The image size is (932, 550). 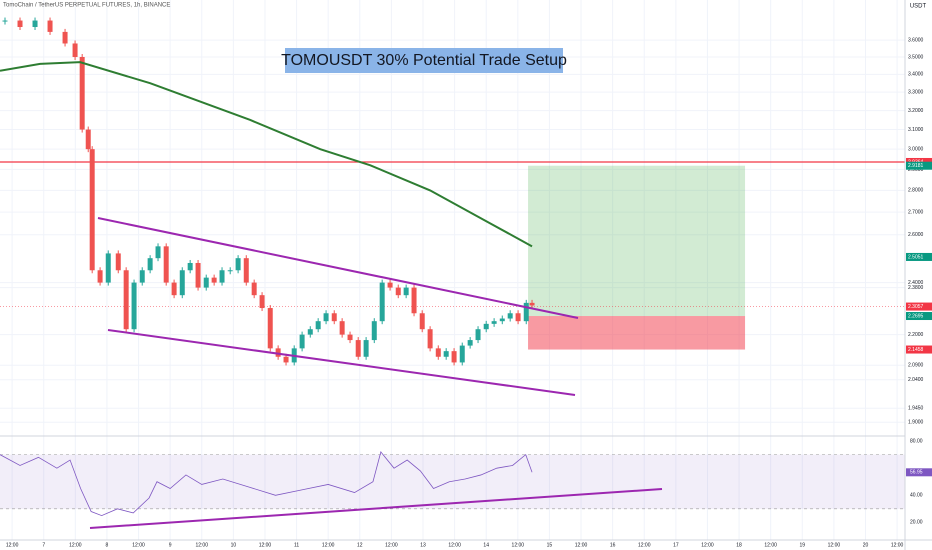 I want to click on rsi-trendline, so click(x=376, y=508).